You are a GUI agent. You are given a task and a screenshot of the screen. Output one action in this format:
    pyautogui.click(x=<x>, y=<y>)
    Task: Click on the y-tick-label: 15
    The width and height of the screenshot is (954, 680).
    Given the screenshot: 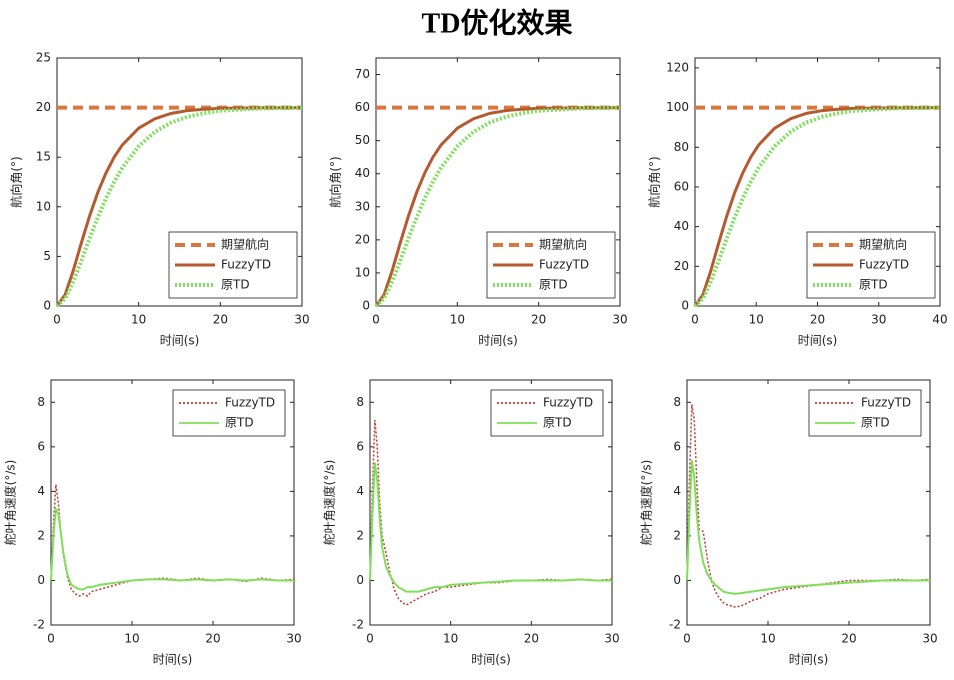 What is the action you would take?
    pyautogui.click(x=43, y=157)
    